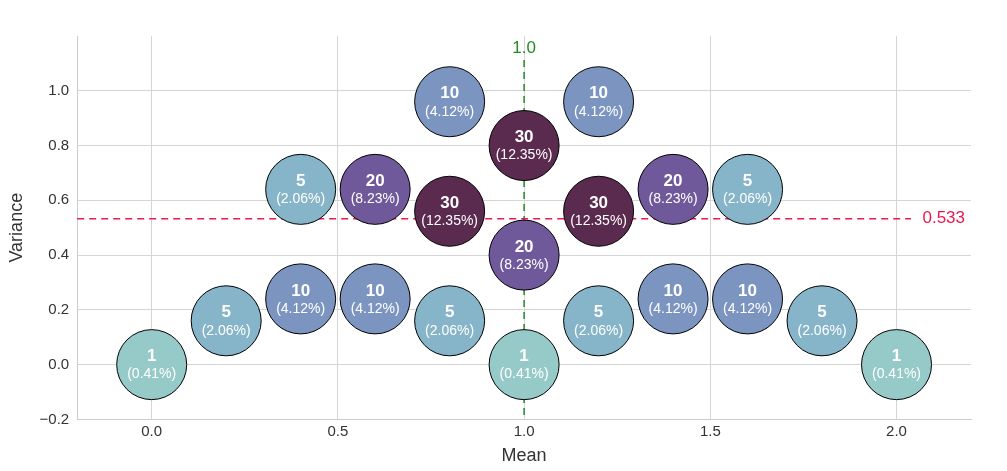  Describe the element at coordinates (896, 430) in the screenshot. I see `x-tick-label: 2.0` at that location.